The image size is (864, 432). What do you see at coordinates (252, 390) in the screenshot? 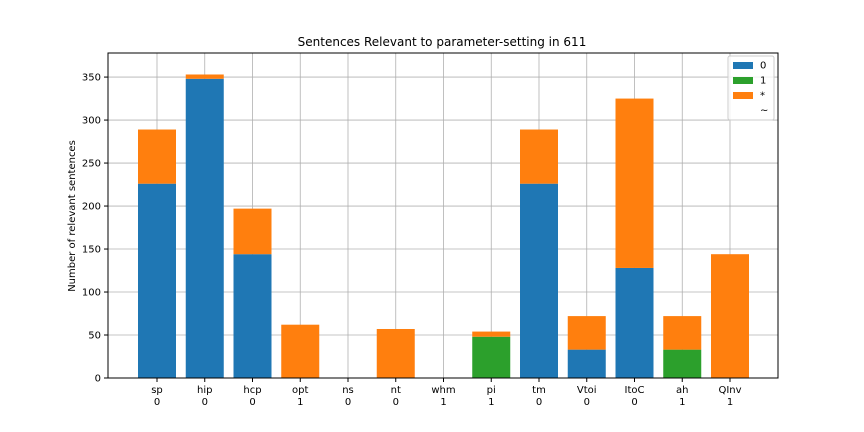
I see `x-tick-label: hcp` at bounding box center [252, 390].